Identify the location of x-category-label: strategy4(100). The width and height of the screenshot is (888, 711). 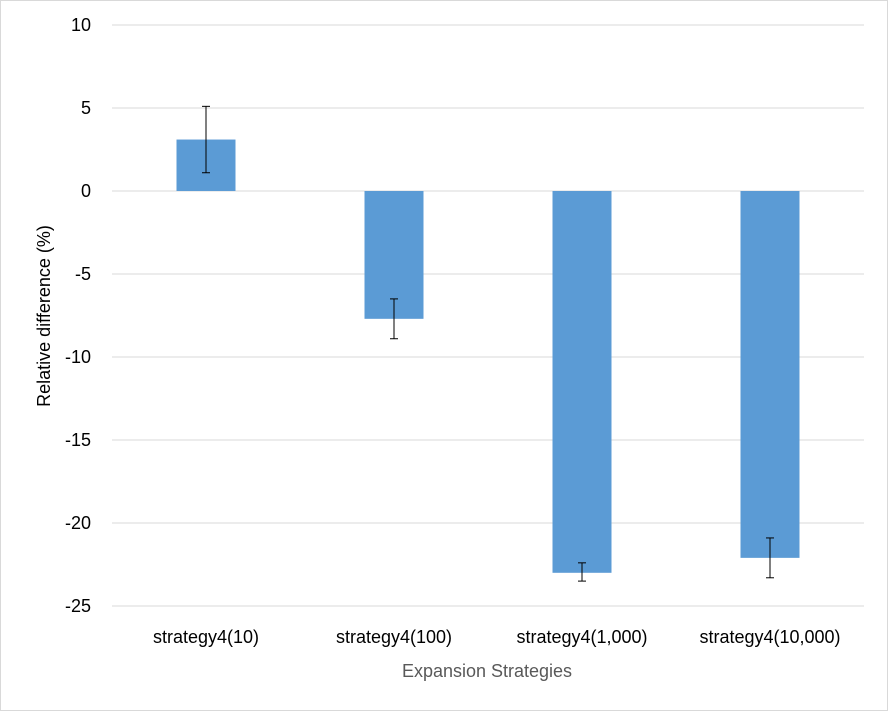
(394, 637).